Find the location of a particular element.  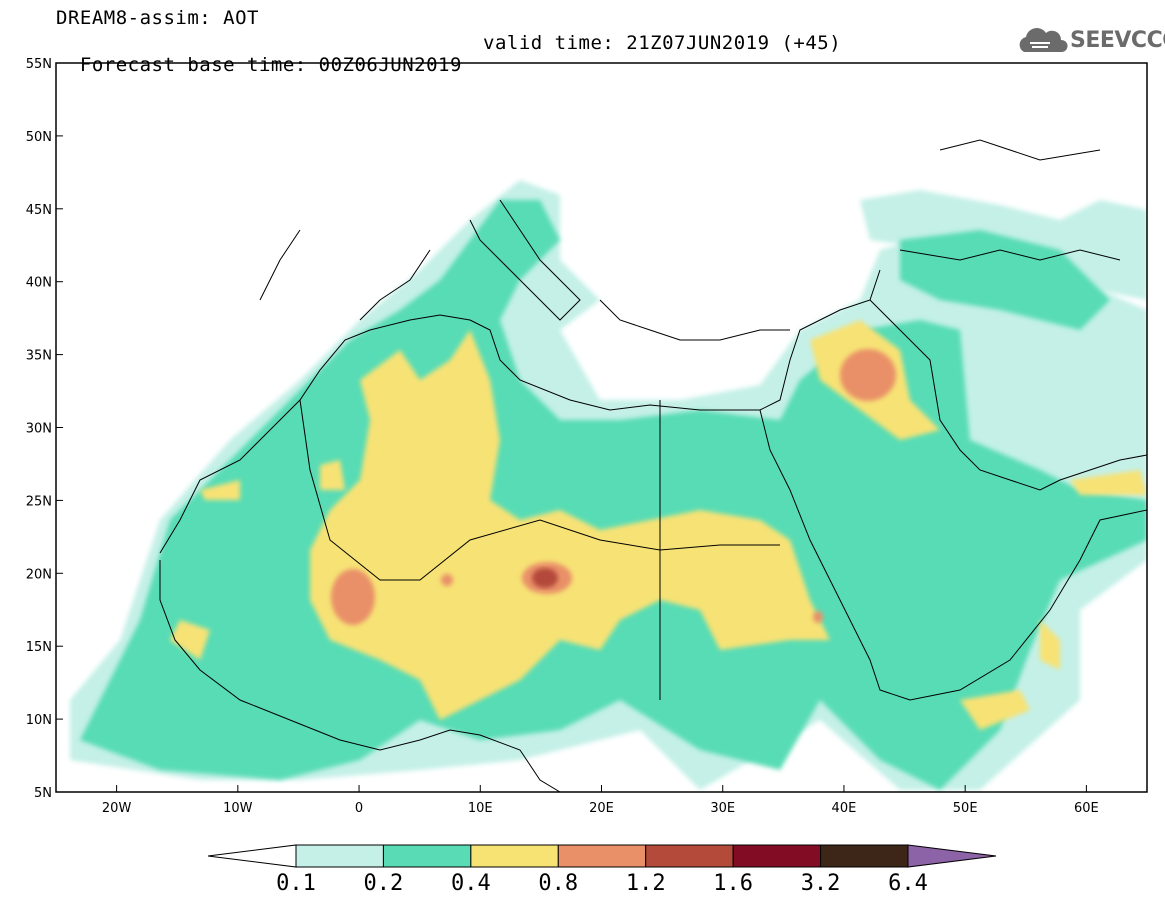

valid-time: valid time: 21Z07JUN2019 (+45) is located at coordinates (662, 43).